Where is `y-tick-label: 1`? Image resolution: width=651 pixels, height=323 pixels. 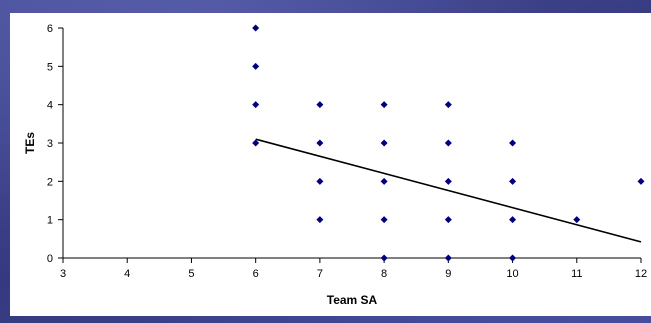
y-tick-label: 1 is located at coordinates (50, 221).